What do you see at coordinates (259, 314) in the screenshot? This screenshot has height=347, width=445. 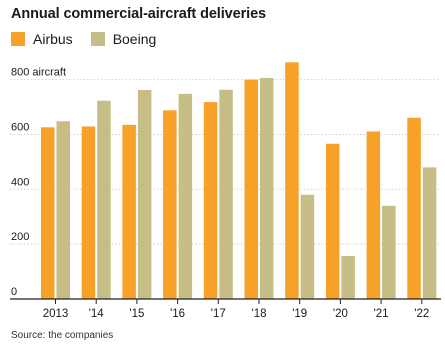 I see `x-tick-label: '18` at bounding box center [259, 314].